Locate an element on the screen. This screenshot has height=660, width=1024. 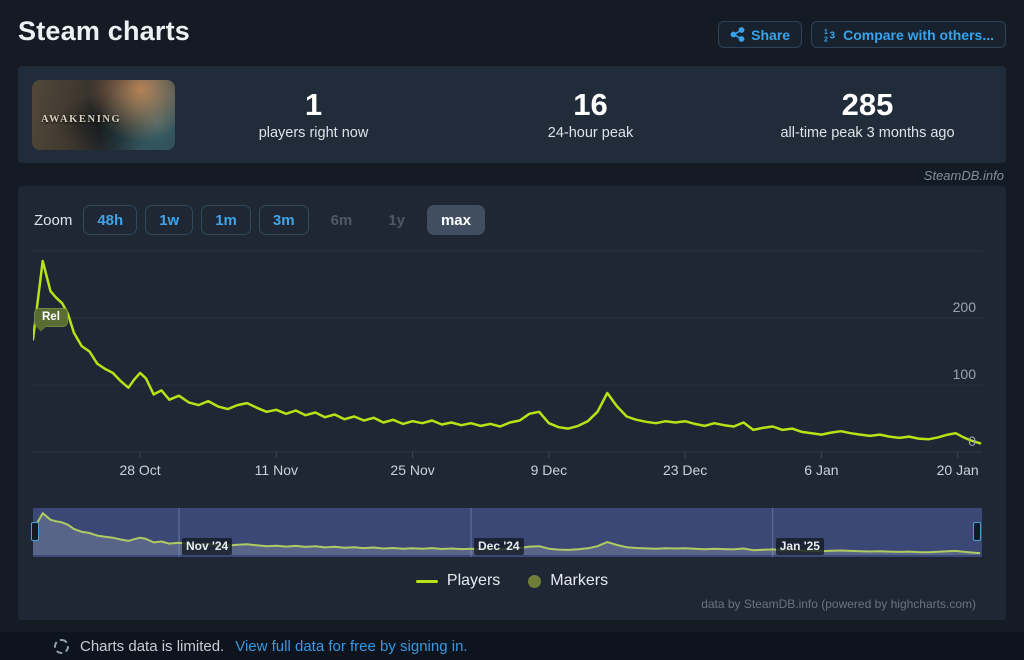
stat-current-players: 1 players right now is located at coordinates (313, 114).